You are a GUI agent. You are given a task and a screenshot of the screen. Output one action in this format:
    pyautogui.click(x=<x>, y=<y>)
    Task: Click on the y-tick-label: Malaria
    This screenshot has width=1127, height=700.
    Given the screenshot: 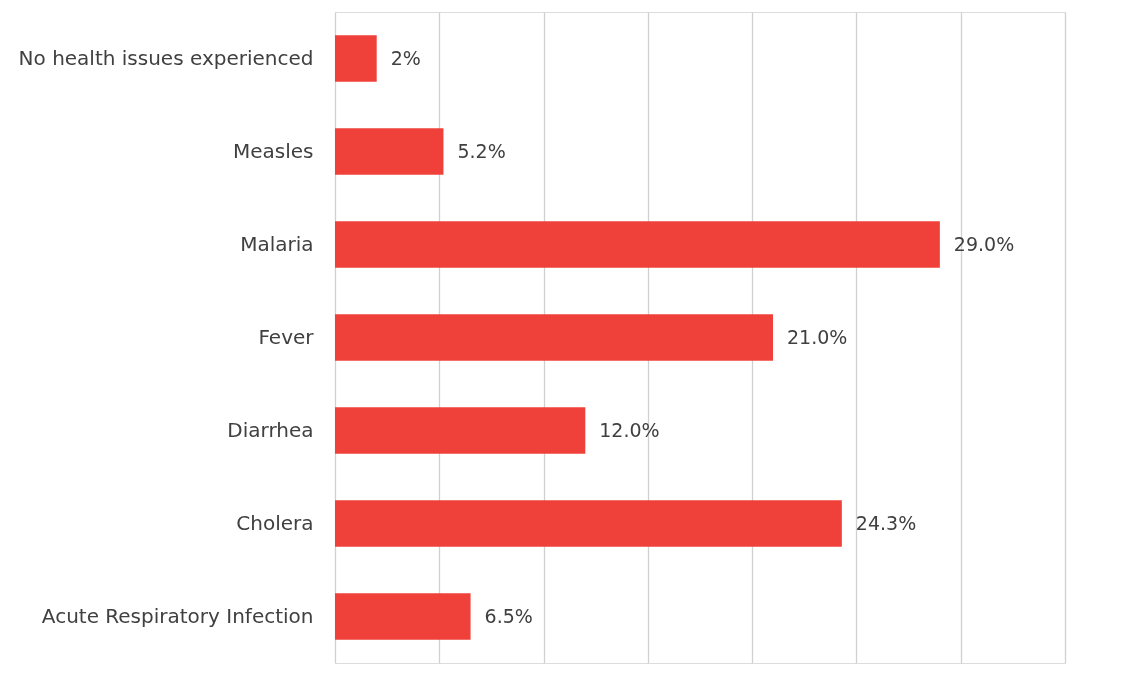 What is the action you would take?
    pyautogui.click(x=277, y=243)
    